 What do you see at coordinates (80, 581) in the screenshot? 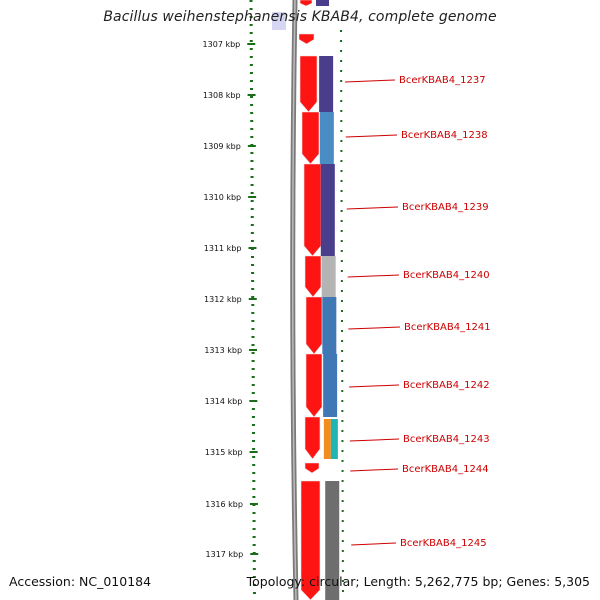
I see `accession-text: Accession: NC_010184` at bounding box center [80, 581].